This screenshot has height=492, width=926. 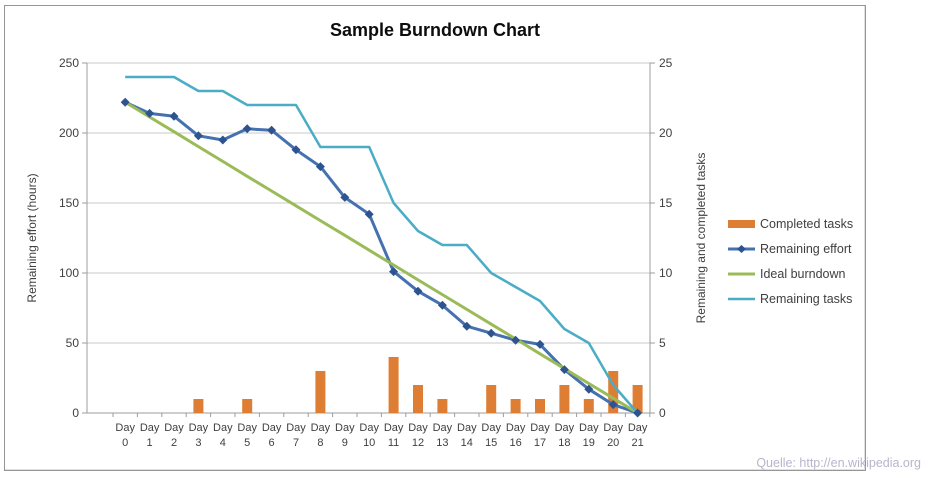 I want to click on x-tick-number: 14, so click(x=466, y=443).